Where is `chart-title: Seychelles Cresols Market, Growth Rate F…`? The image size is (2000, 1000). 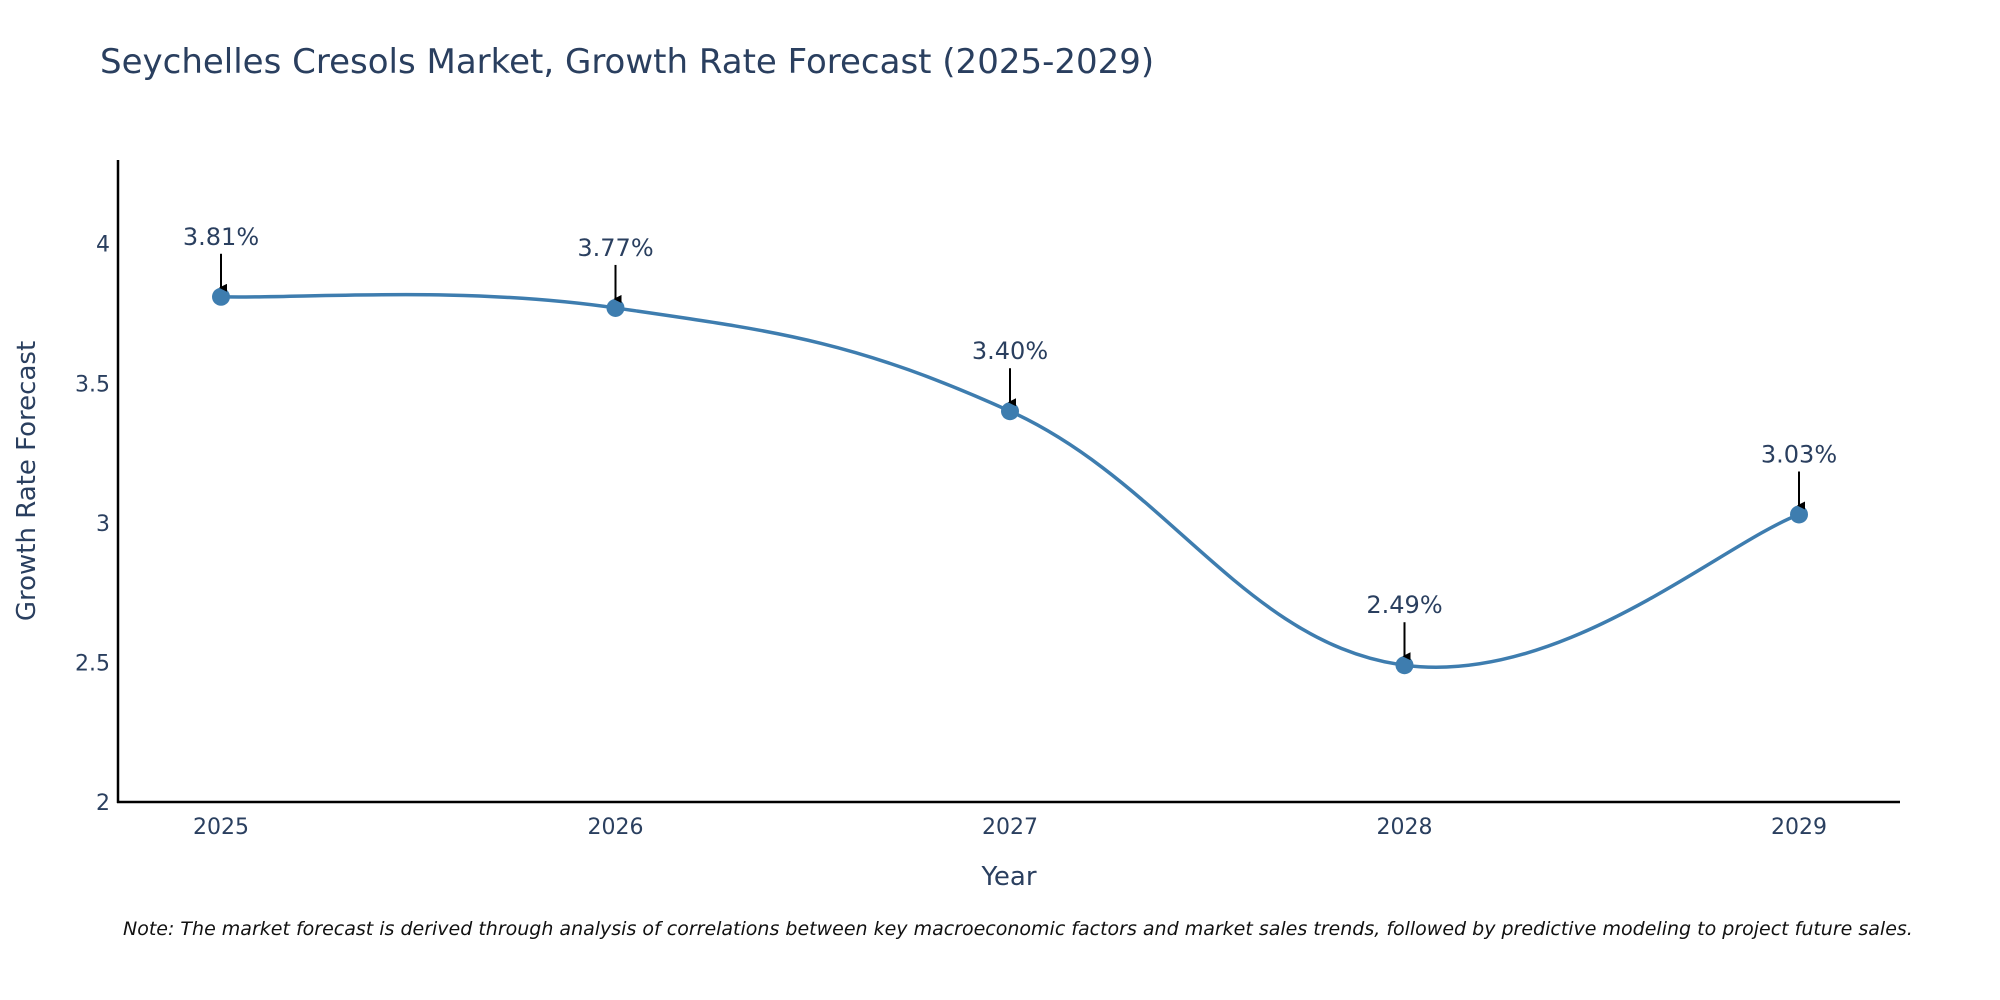 chart-title: Seychelles Cresols Market, Growth Rate F… is located at coordinates (627, 62).